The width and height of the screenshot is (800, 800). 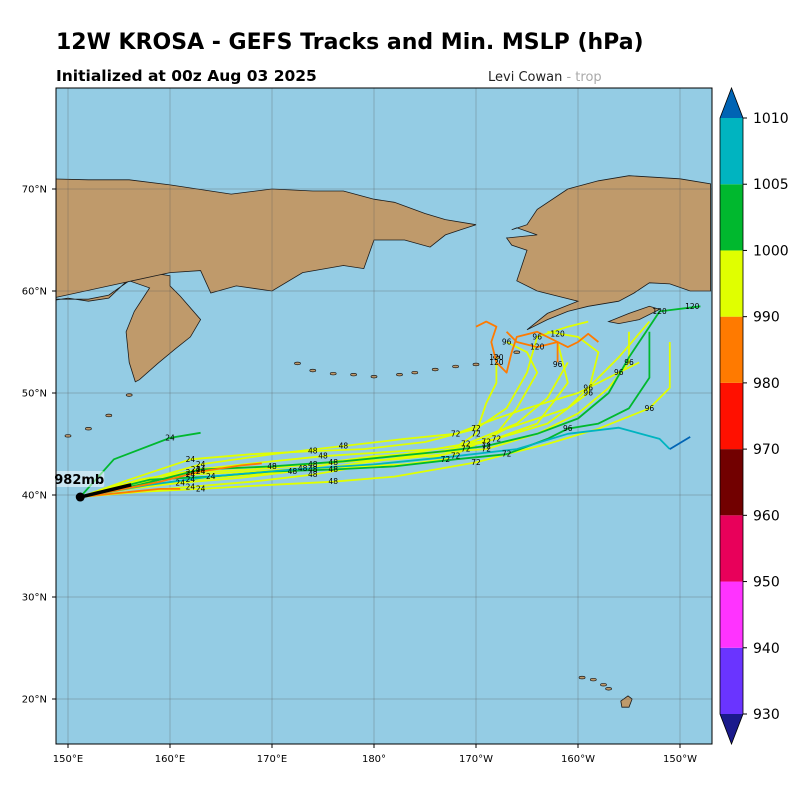 What do you see at coordinates (680, 759) in the screenshot?
I see `lon-tick-label: 150°W` at bounding box center [680, 759].